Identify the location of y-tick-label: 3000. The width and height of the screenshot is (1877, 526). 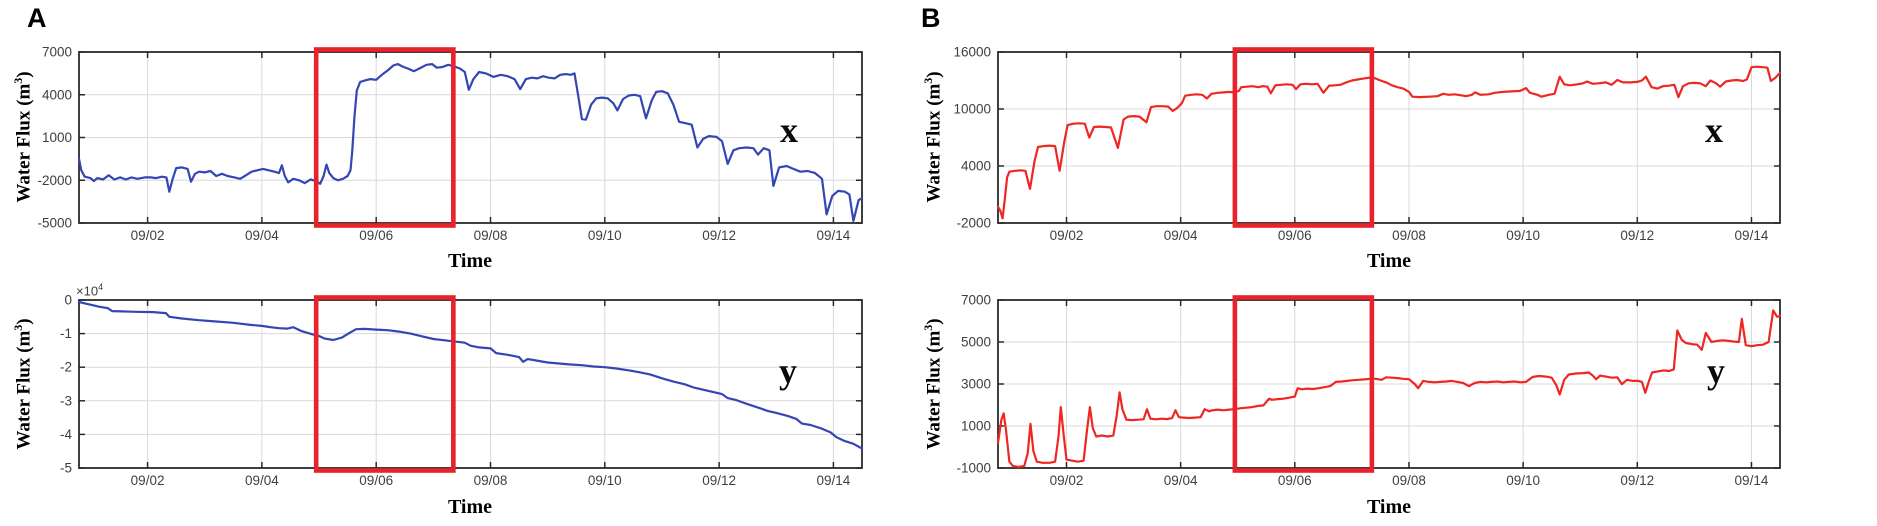
(976, 384).